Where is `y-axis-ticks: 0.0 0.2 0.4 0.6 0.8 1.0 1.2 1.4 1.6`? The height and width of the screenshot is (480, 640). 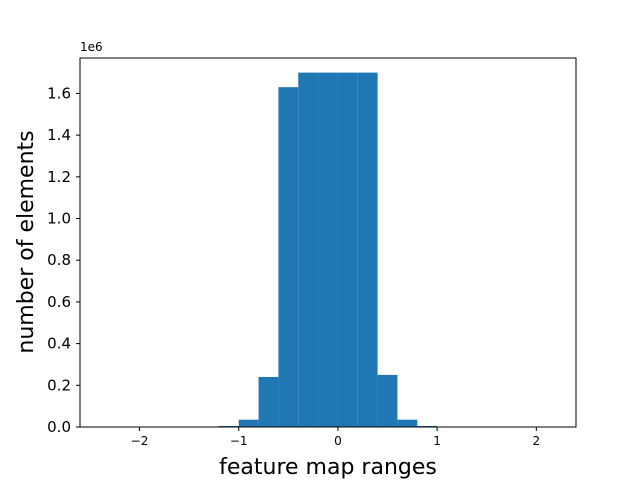 y-axis-ticks: 0.0 0.2 0.4 0.6 0.8 1.0 1.2 1.4 1.6 is located at coordinates (63, 260).